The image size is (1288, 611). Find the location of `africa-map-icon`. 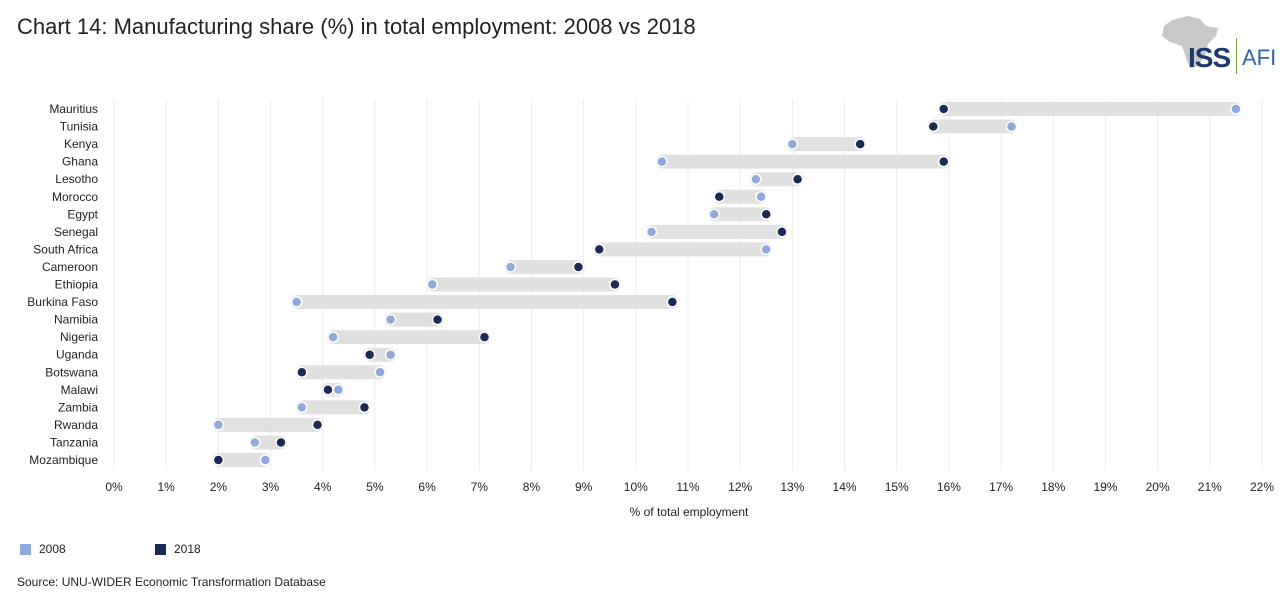

africa-map-icon is located at coordinates (1190, 42).